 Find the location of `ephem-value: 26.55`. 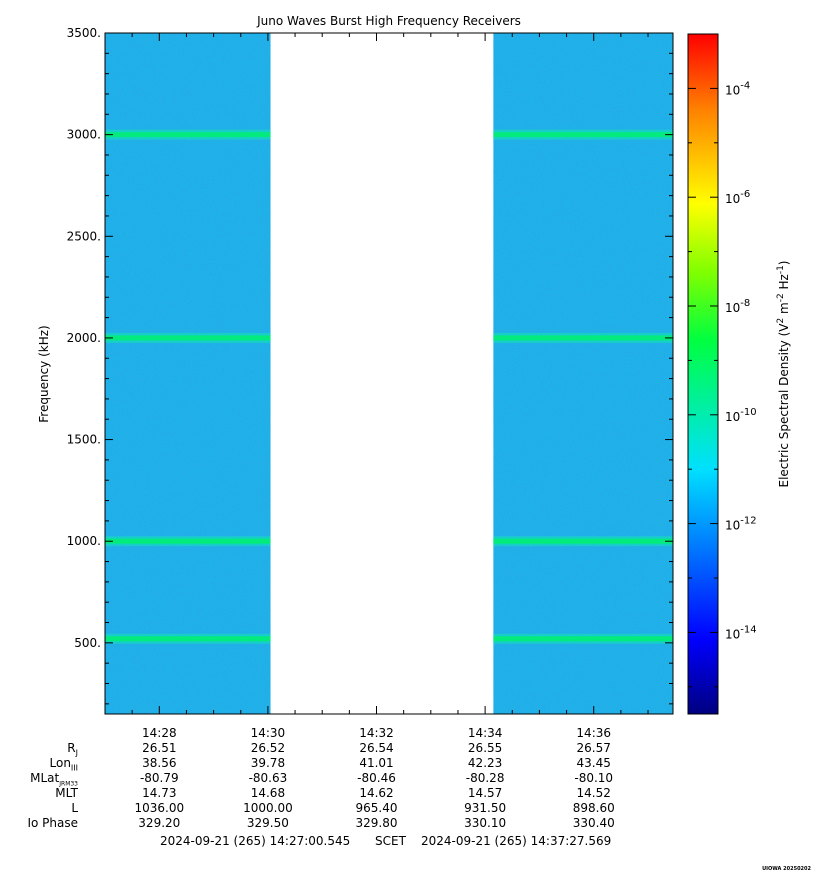

ephem-value: 26.55 is located at coordinates (485, 748).